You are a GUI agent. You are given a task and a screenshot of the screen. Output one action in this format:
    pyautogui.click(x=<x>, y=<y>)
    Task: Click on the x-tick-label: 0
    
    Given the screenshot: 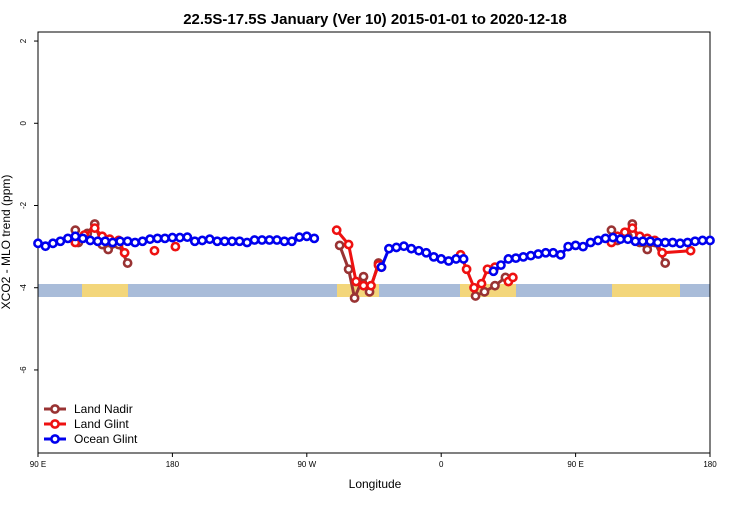 What is the action you would take?
    pyautogui.click(x=441, y=464)
    